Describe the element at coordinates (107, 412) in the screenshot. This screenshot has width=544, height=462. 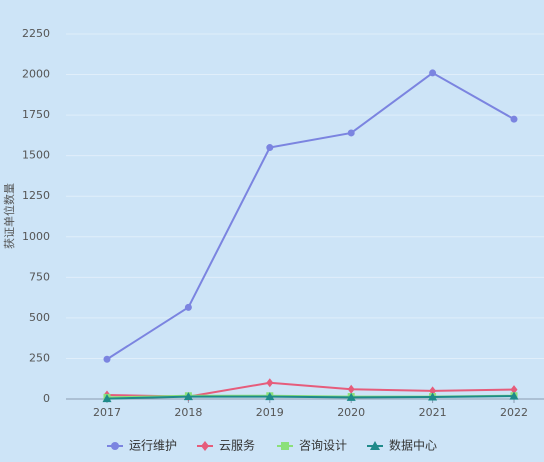
I see `x-tick-label: 2017` at that location.